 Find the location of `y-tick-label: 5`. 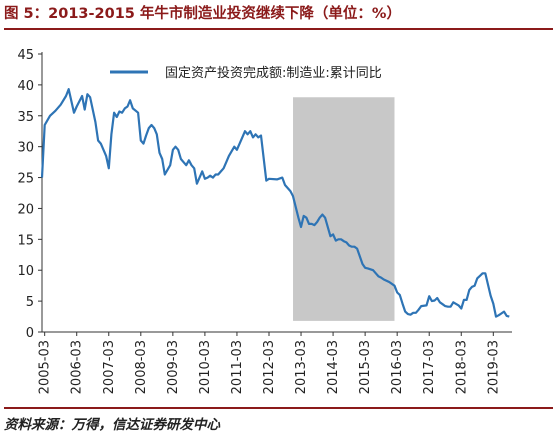

y-tick-label: 5 is located at coordinates (30, 302).